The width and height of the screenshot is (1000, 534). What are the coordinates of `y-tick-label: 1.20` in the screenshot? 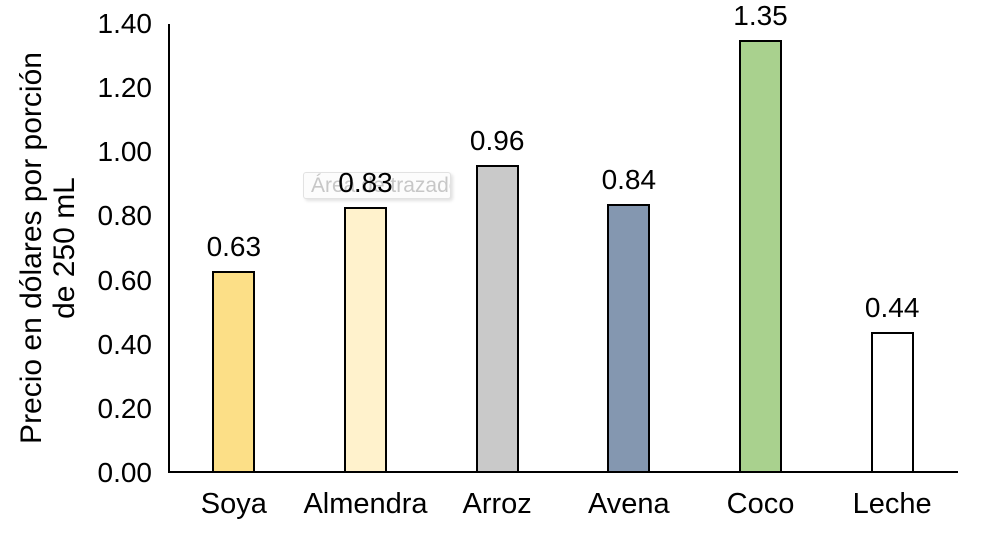 It's located at (125, 88).